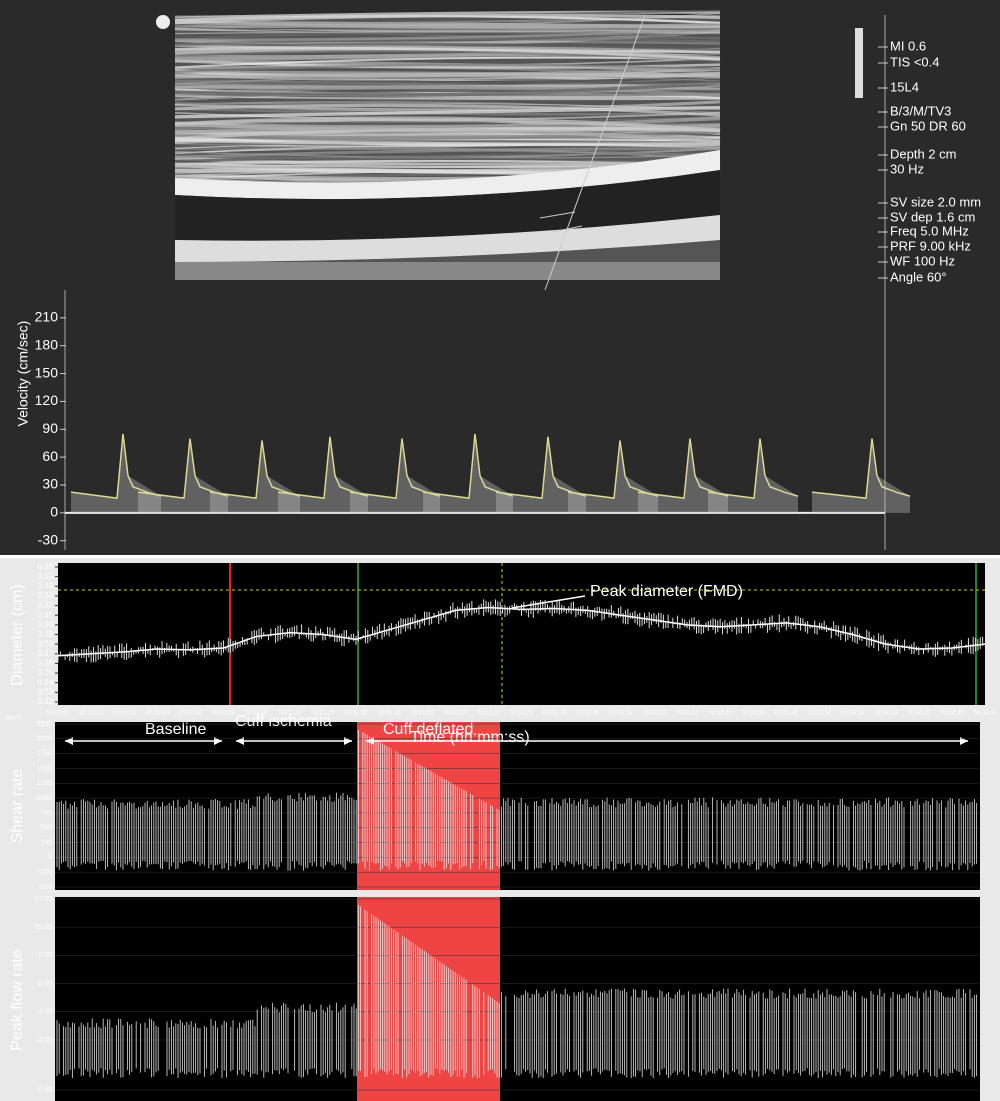 Image resolution: width=1000 pixels, height=1101 pixels. What do you see at coordinates (720, 714) in the screenshot?
I see `x-tick-label: 00:03:20` at bounding box center [720, 714].